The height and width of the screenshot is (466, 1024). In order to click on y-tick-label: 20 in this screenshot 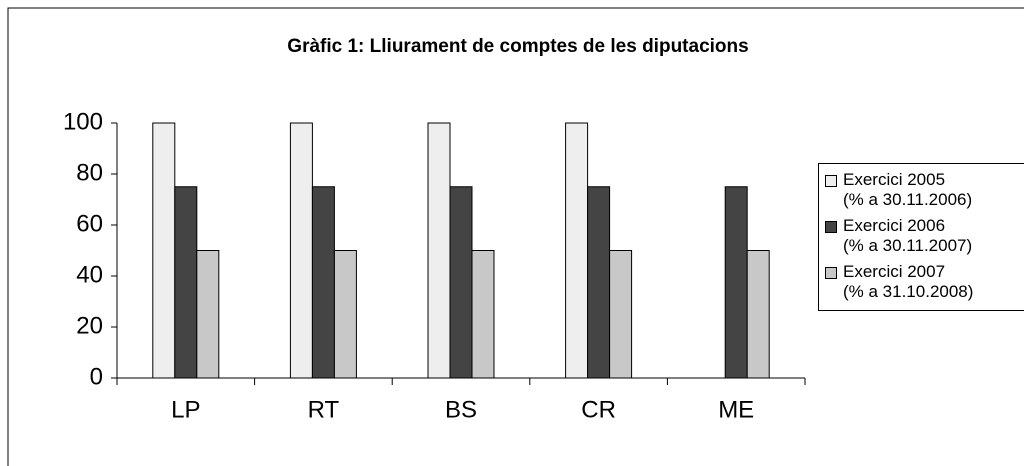, I will do `click(89, 325)`.